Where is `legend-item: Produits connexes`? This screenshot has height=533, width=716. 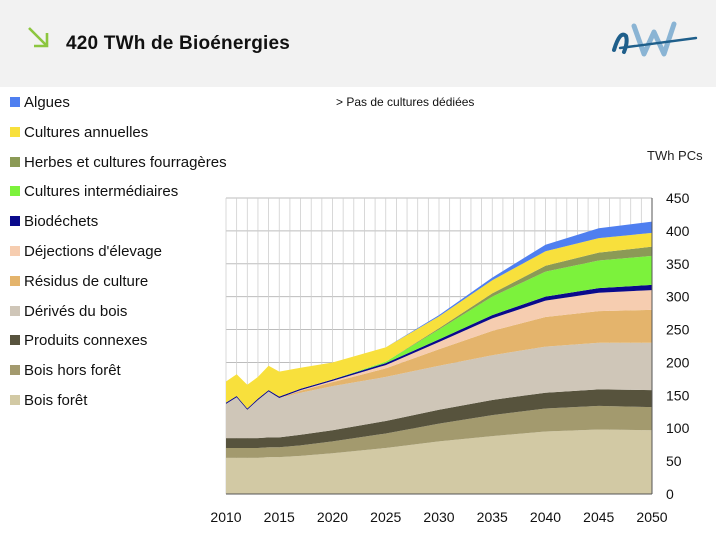 legend-item: Produits connexes is located at coordinates (138, 346).